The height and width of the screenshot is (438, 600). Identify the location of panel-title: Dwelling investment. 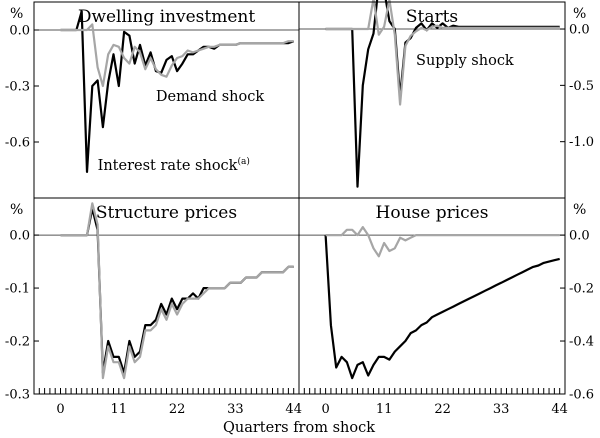
(167, 17).